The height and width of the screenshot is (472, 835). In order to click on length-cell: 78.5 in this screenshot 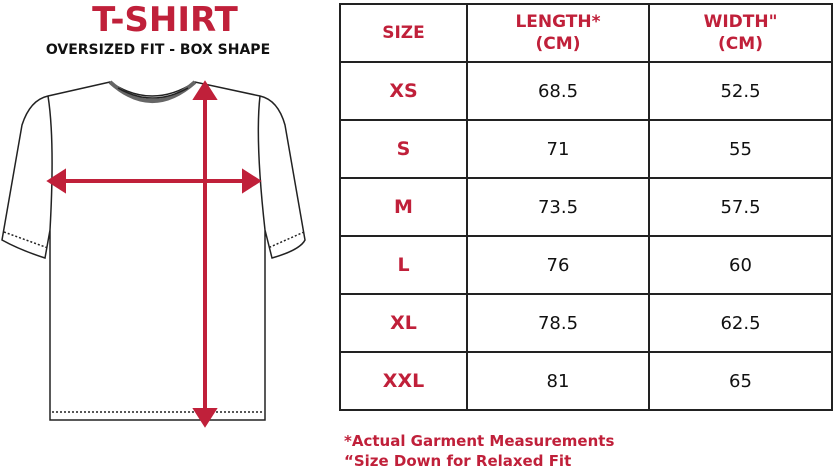, I will do `click(558, 323)`.